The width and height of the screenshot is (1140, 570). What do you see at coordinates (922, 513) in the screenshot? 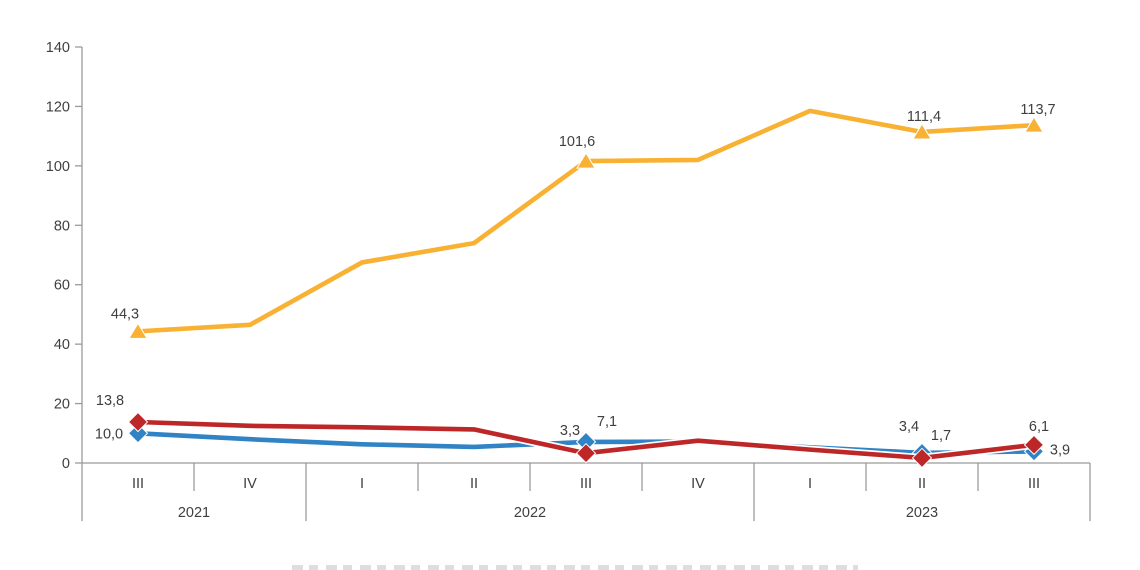
I see `x-year-label: 2023` at bounding box center [922, 513].